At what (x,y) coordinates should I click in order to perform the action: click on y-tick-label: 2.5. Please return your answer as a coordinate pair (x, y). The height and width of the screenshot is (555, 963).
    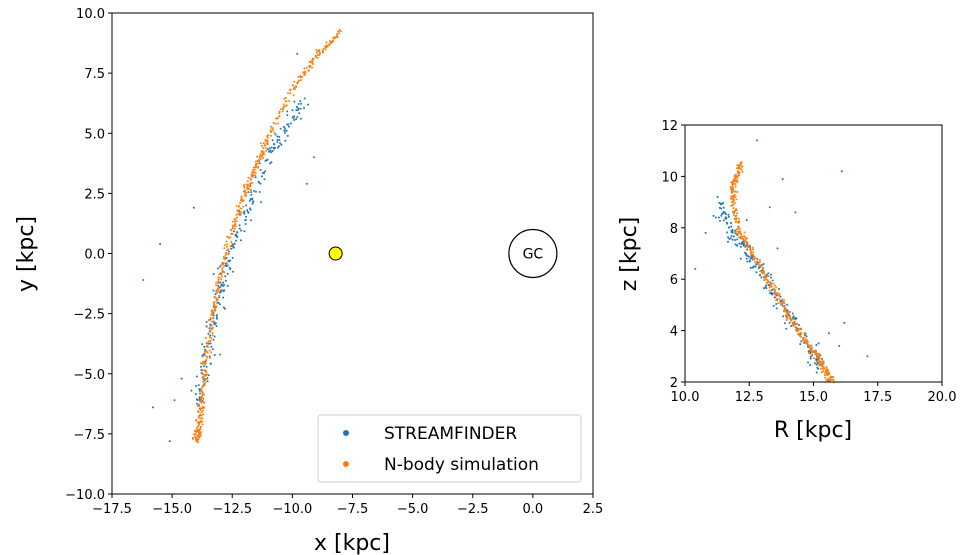
    Looking at the image, I should click on (94, 194).